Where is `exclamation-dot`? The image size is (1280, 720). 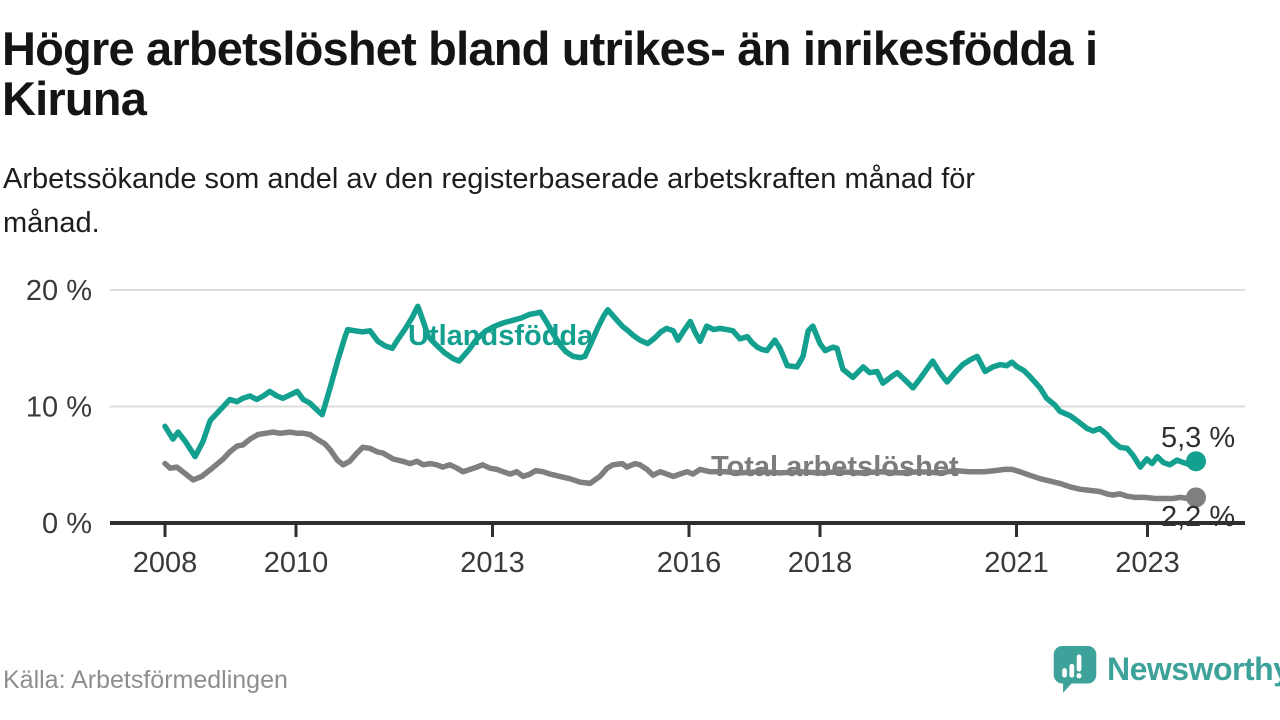
exclamation-dot is located at coordinates (1079, 676).